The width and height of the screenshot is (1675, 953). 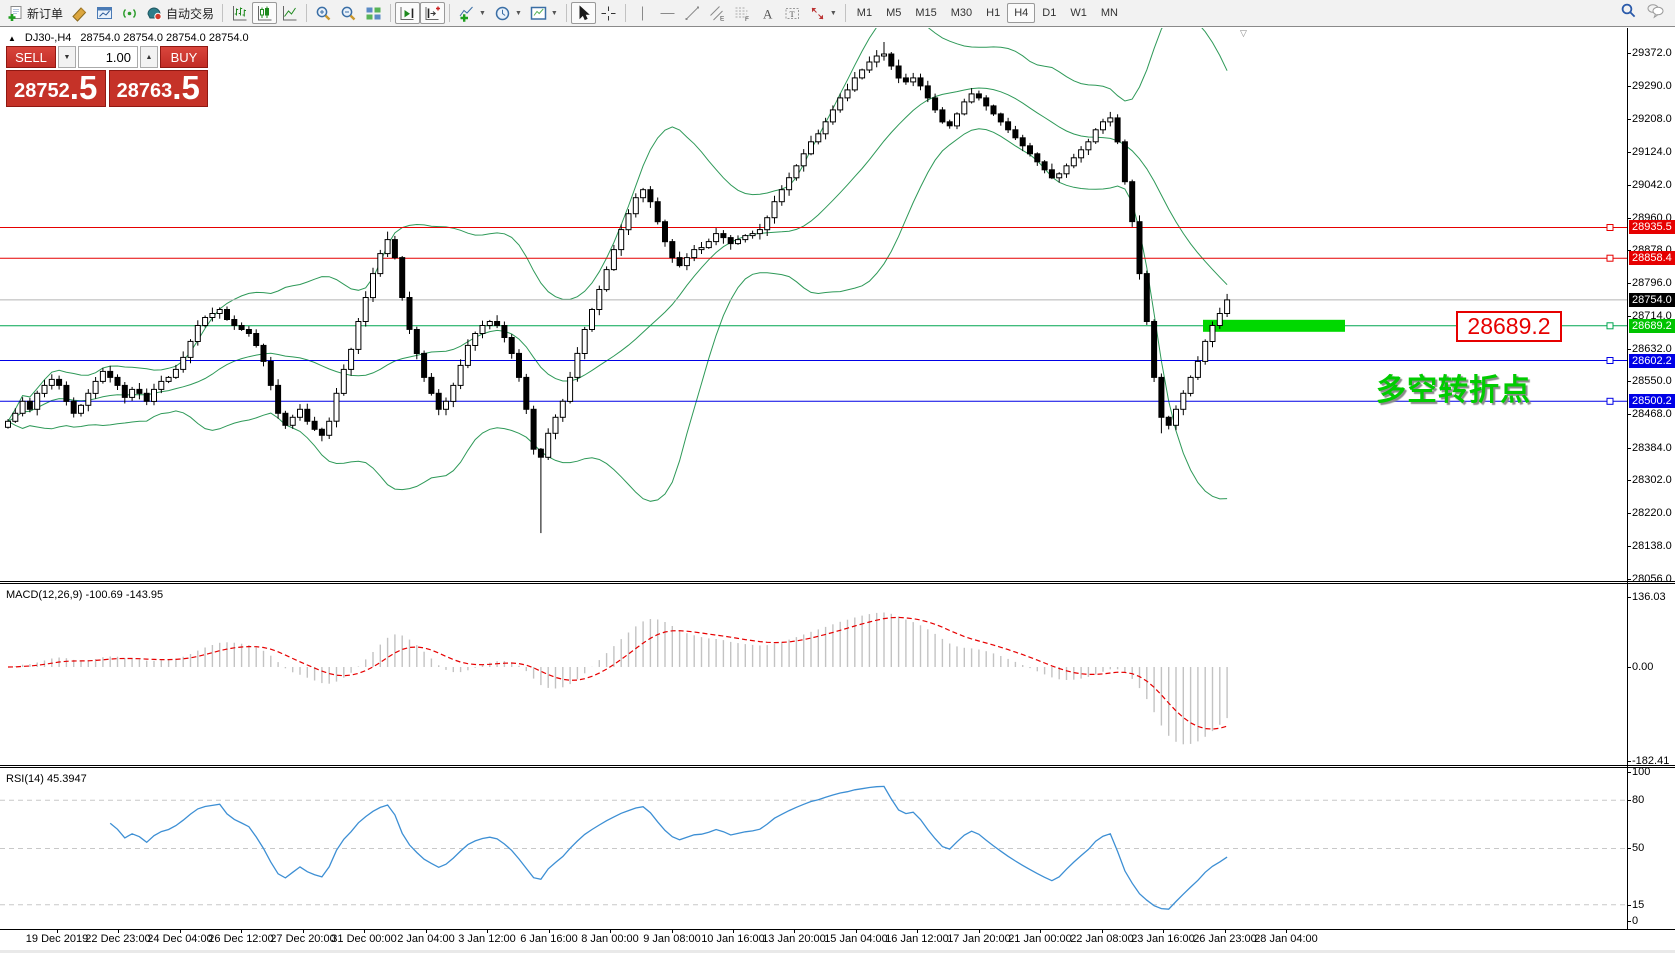 What do you see at coordinates (864, 13) in the screenshot?
I see `timeframe-M1-button: M1` at bounding box center [864, 13].